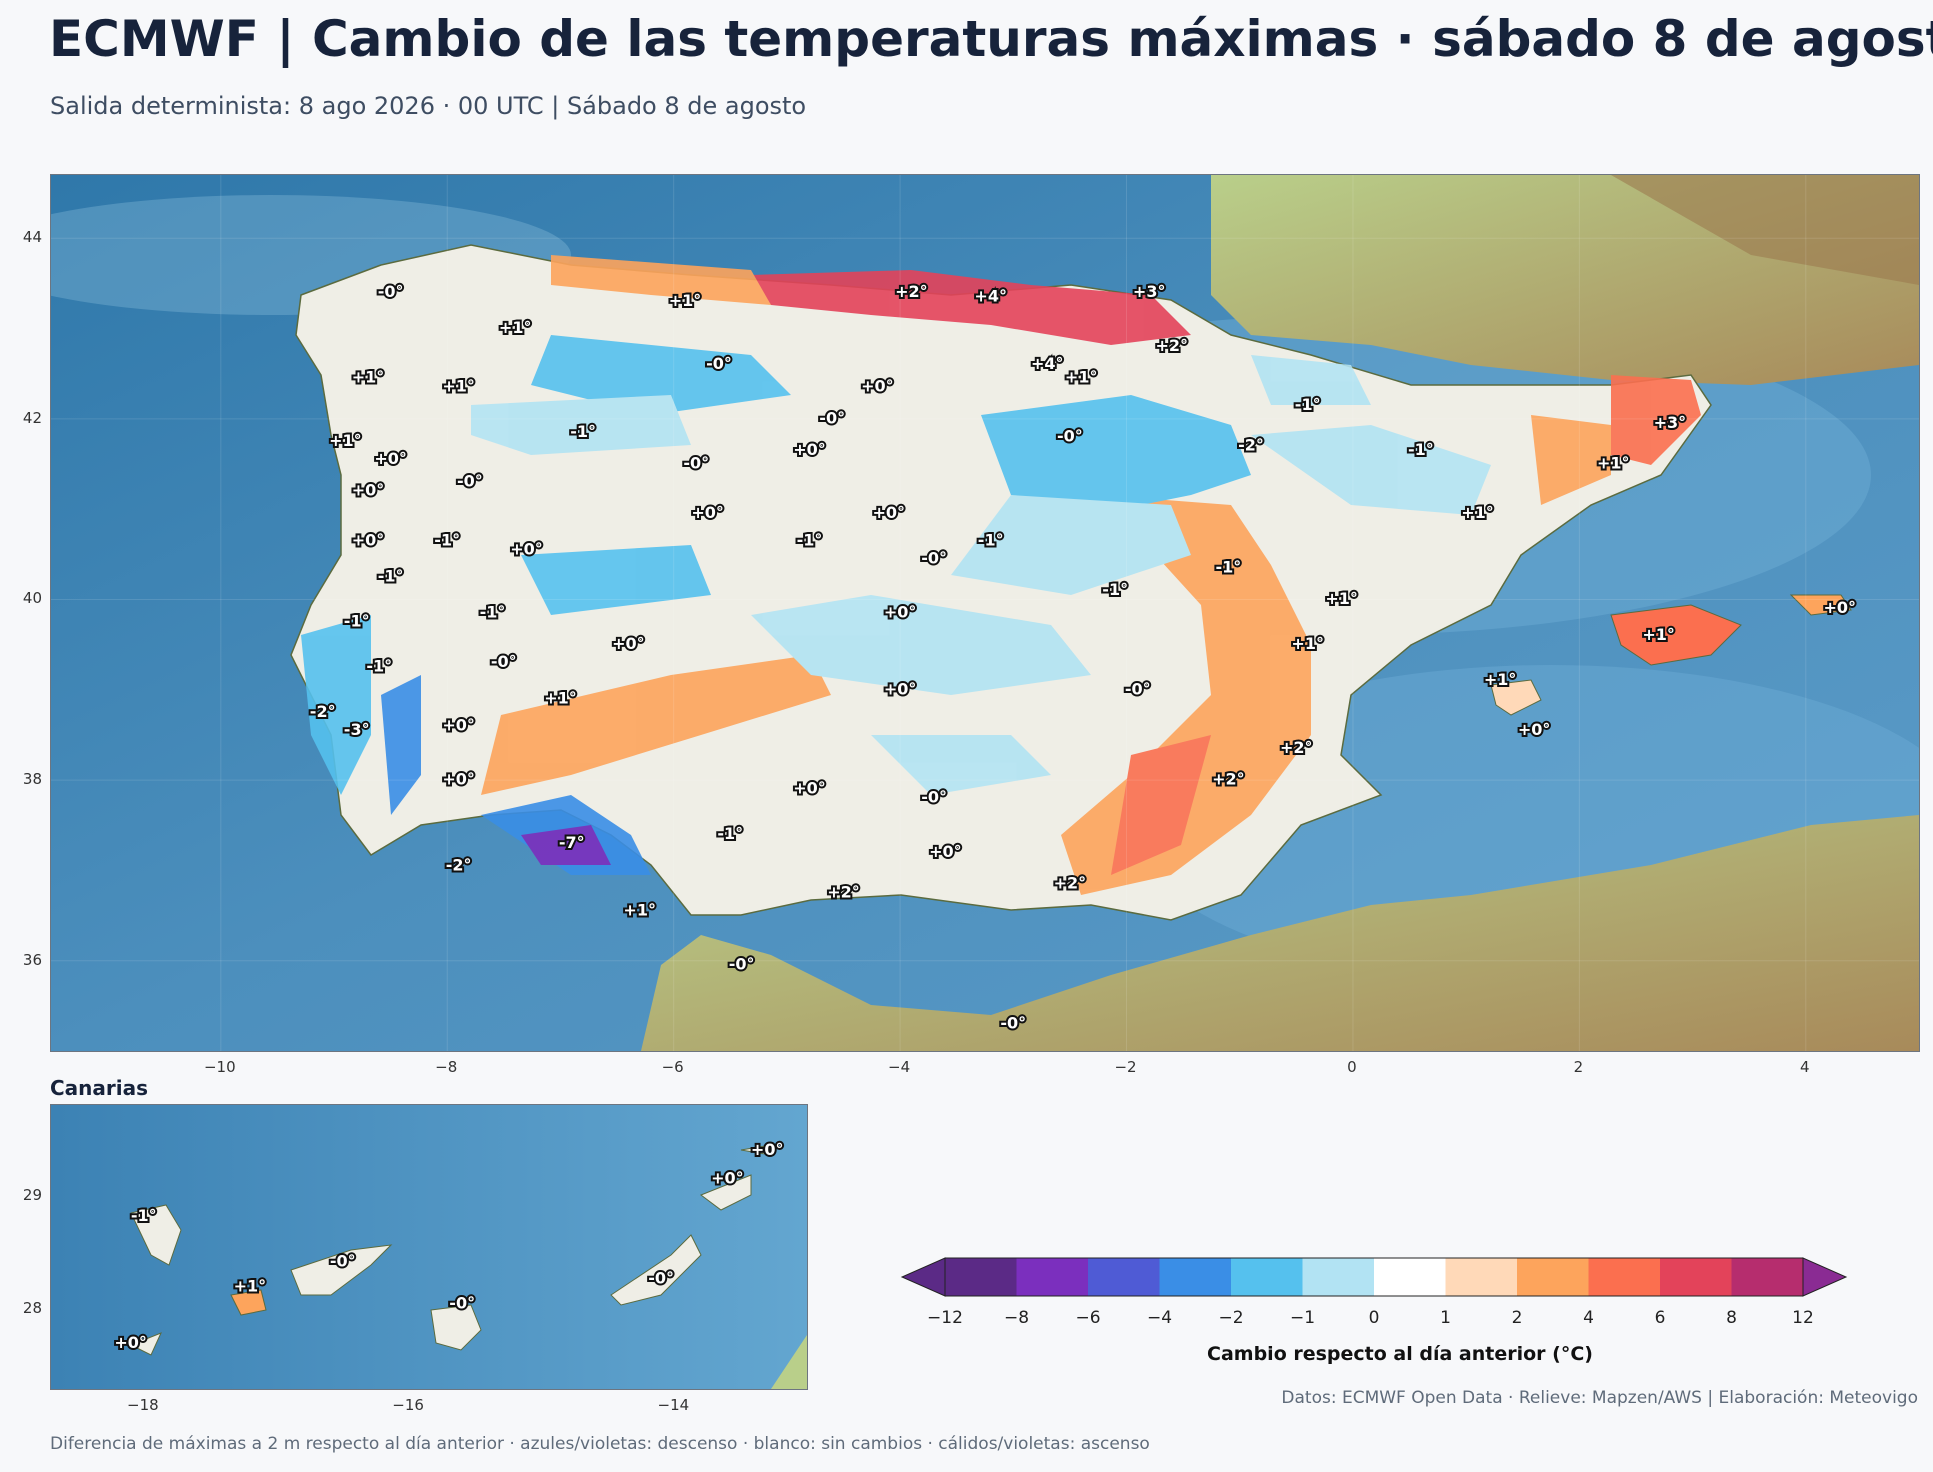 Image resolution: width=1933 pixels, height=1472 pixels. What do you see at coordinates (391, 575) in the screenshot?
I see `temp-change-label-37: -1°` at bounding box center [391, 575].